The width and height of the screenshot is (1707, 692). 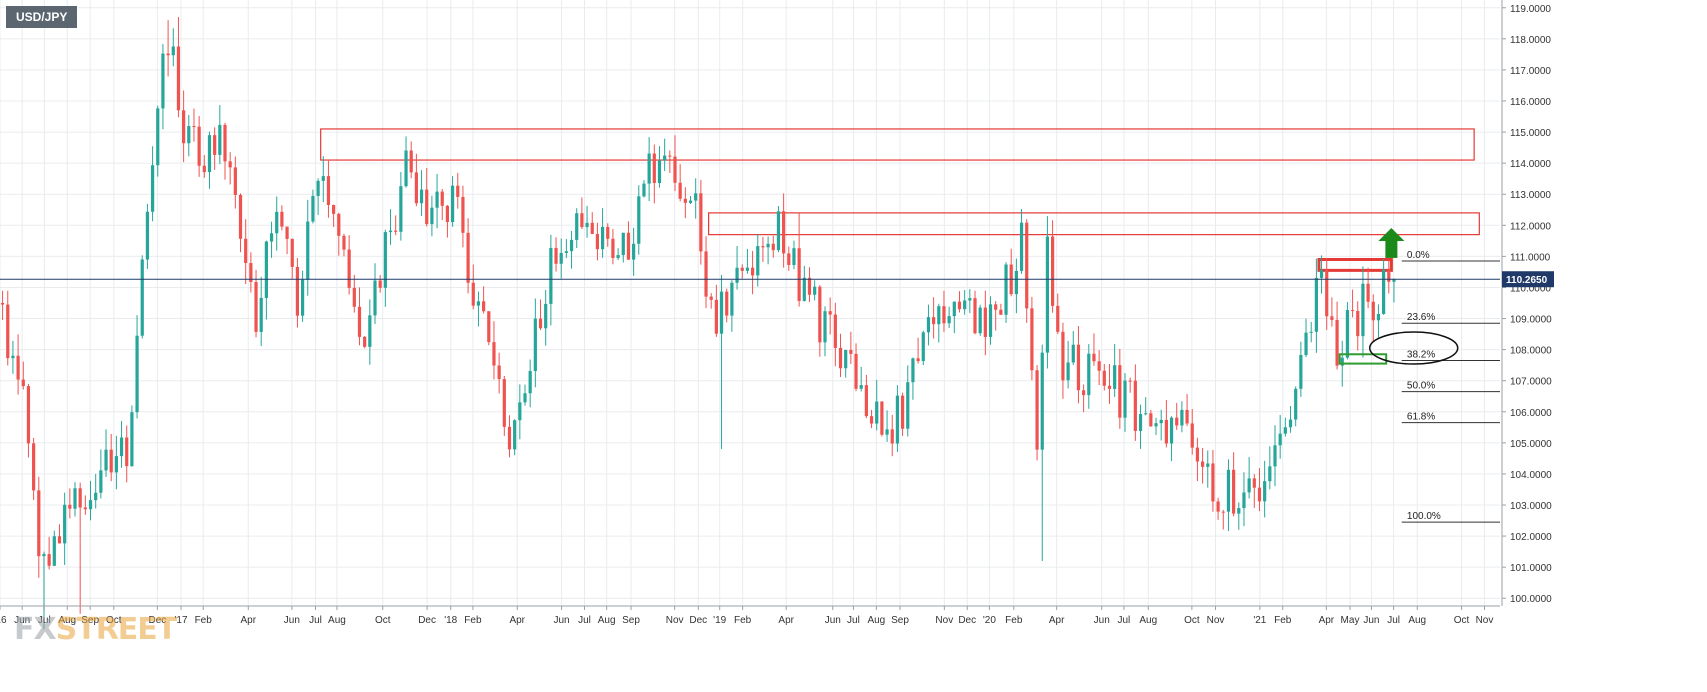 I want to click on time-tick-label: May, so click(x=1350, y=620).